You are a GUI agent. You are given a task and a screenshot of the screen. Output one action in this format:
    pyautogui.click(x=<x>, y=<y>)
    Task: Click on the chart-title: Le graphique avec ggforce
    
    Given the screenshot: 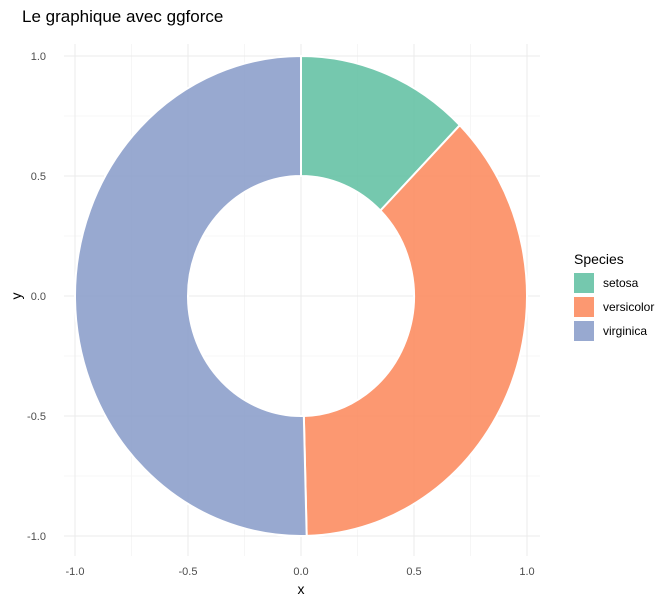 What is the action you would take?
    pyautogui.click(x=122, y=16)
    